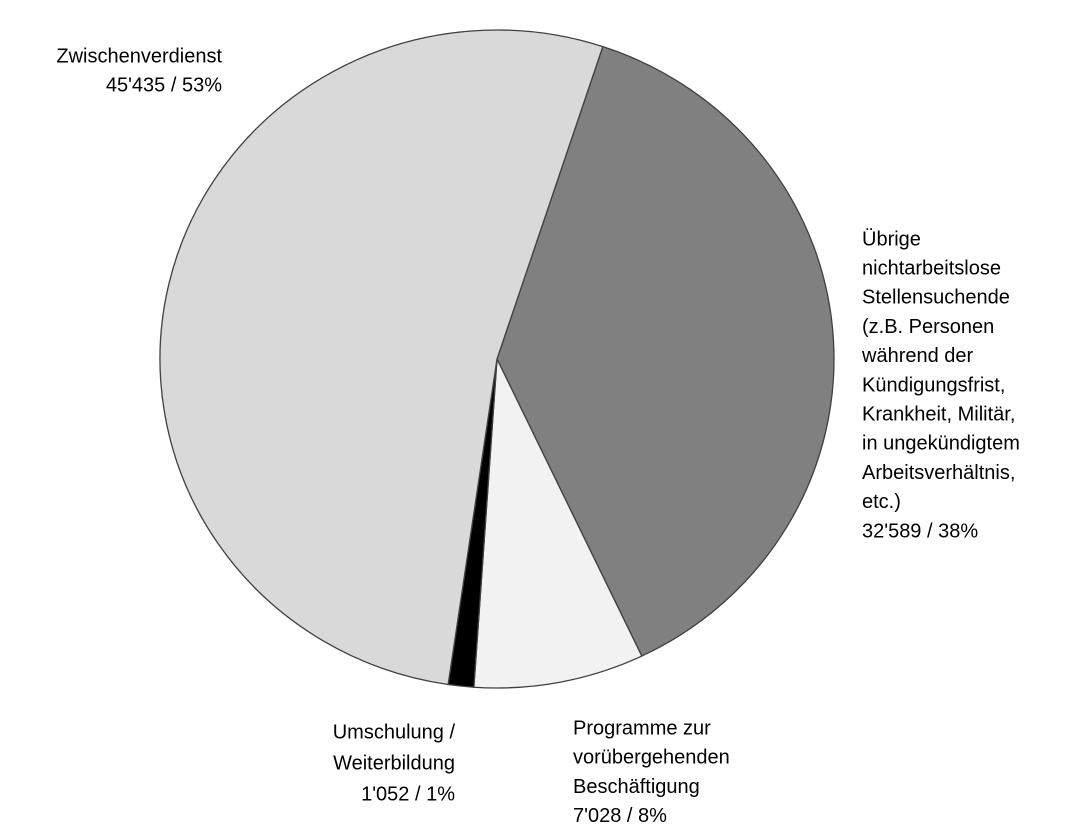 This screenshot has width=1086, height=832. I want to click on value-label: 1'052 / 1%, so click(408, 794).